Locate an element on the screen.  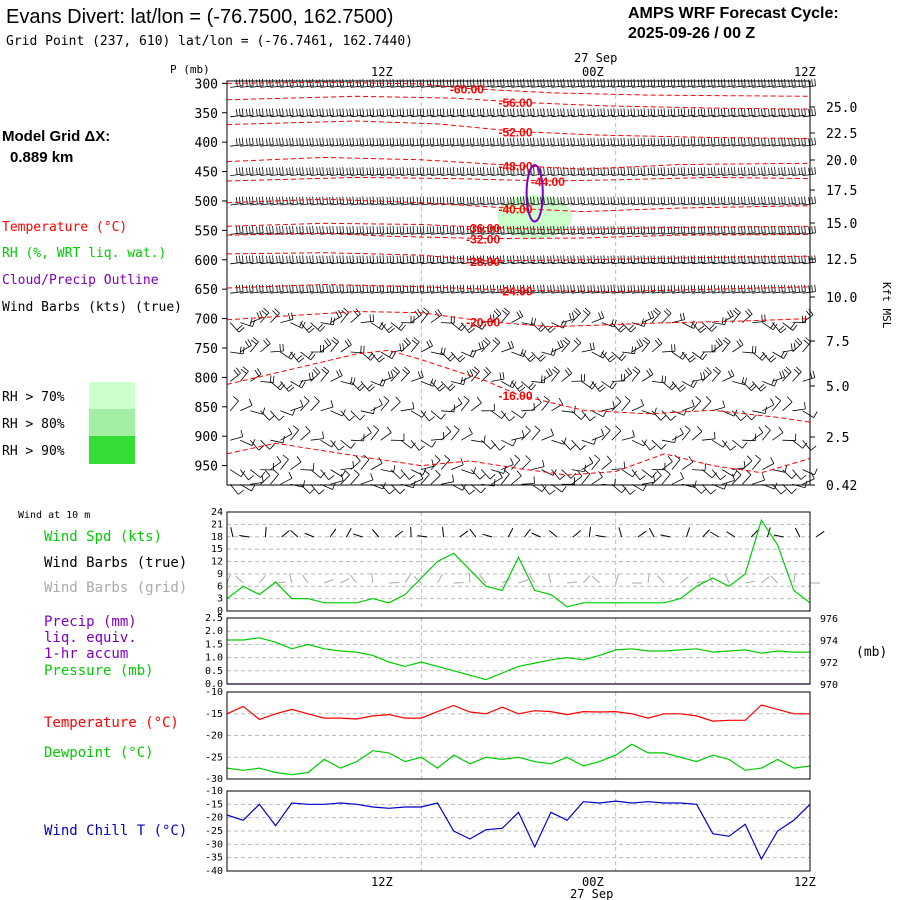
top-tick-00z: 00Z is located at coordinates (593, 72).